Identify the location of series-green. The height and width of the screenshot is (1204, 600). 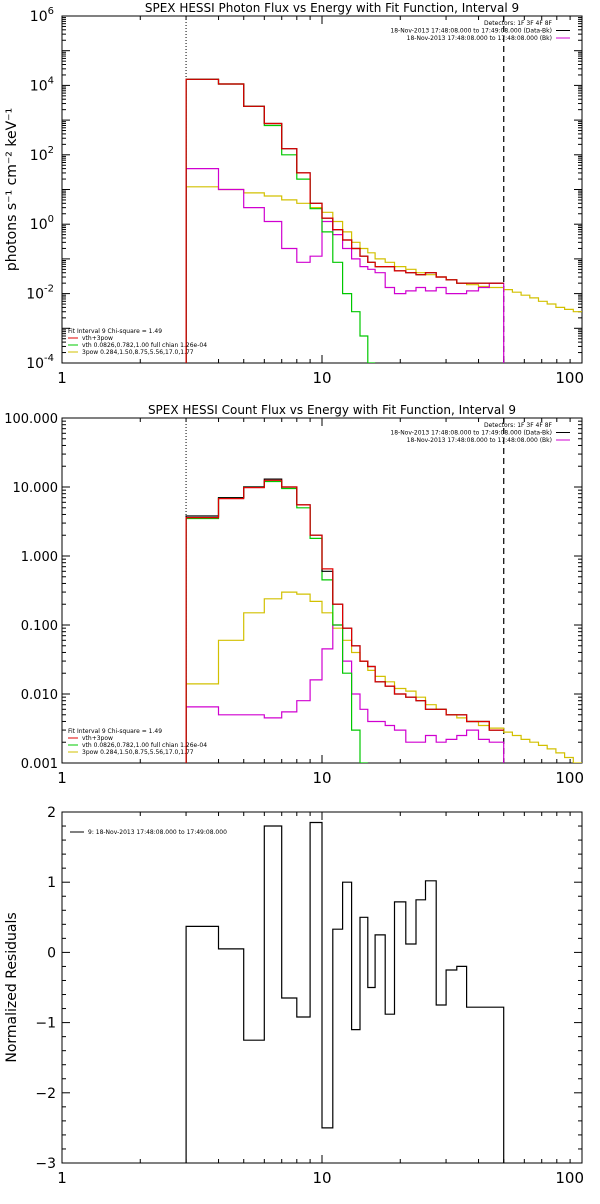
(276, 621).